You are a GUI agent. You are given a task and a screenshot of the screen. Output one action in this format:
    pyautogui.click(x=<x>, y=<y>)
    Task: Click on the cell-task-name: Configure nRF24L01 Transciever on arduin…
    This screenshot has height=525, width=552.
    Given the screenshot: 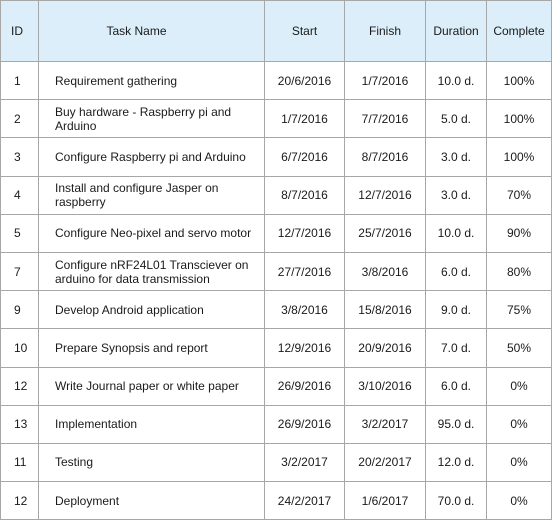 What is the action you would take?
    pyautogui.click(x=151, y=271)
    